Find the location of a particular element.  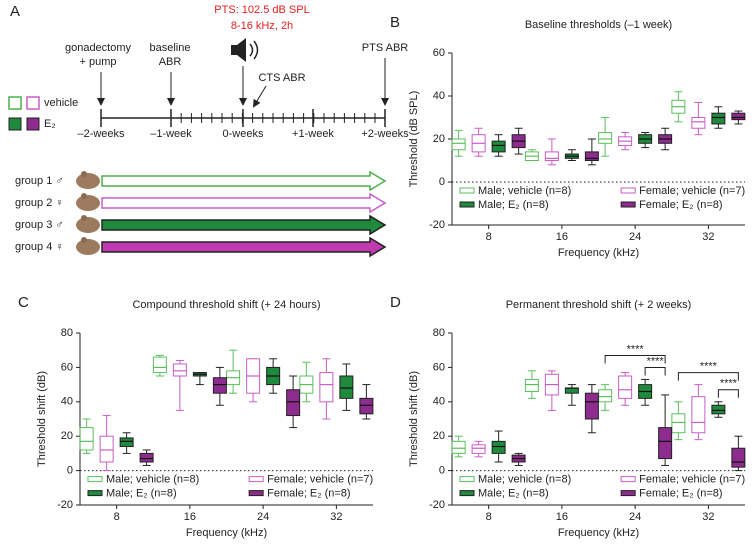

y-tick-label: 0 is located at coordinates (442, 471).